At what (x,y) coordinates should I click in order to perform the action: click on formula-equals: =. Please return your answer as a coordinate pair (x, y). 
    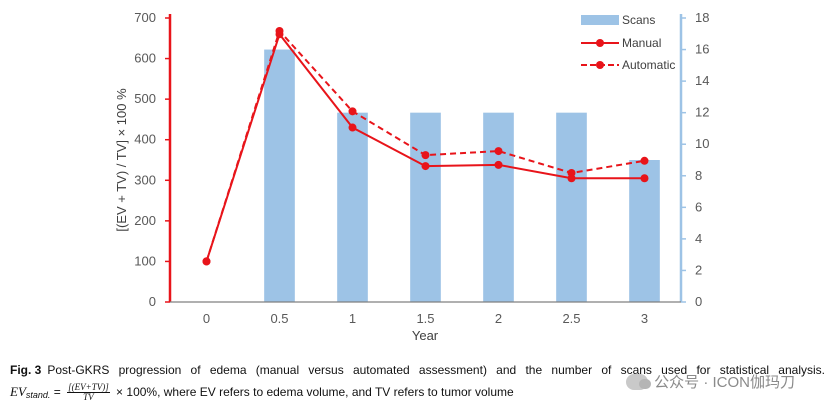
    Looking at the image, I should click on (57, 392).